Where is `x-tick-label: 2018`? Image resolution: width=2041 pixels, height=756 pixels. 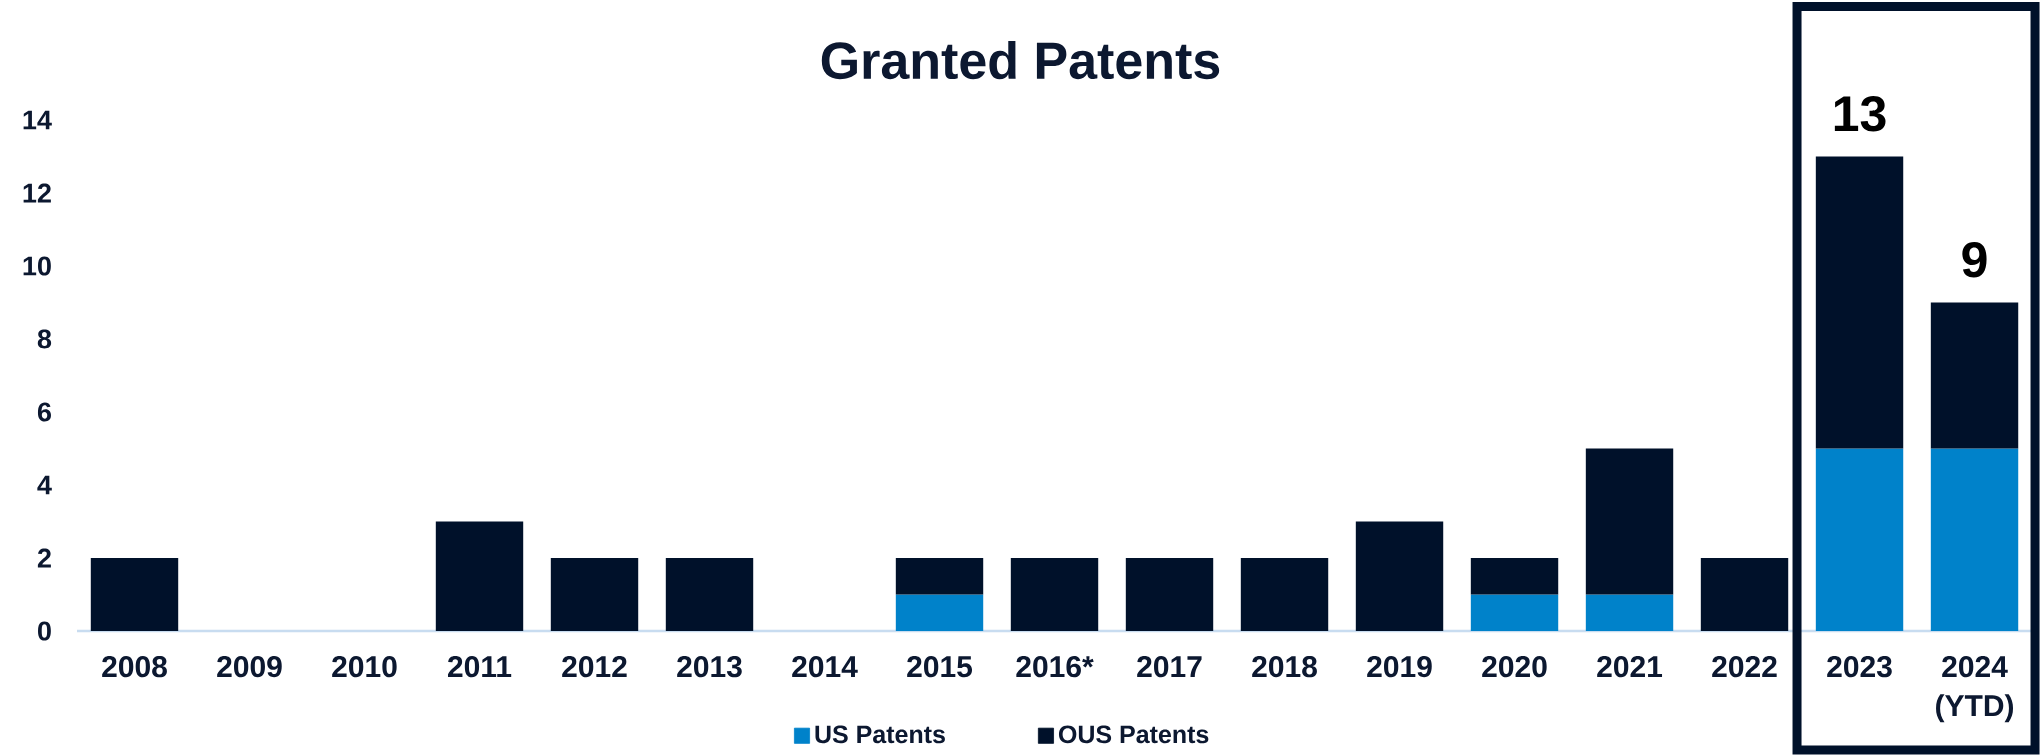
x-tick-label: 2018 is located at coordinates (1284, 667).